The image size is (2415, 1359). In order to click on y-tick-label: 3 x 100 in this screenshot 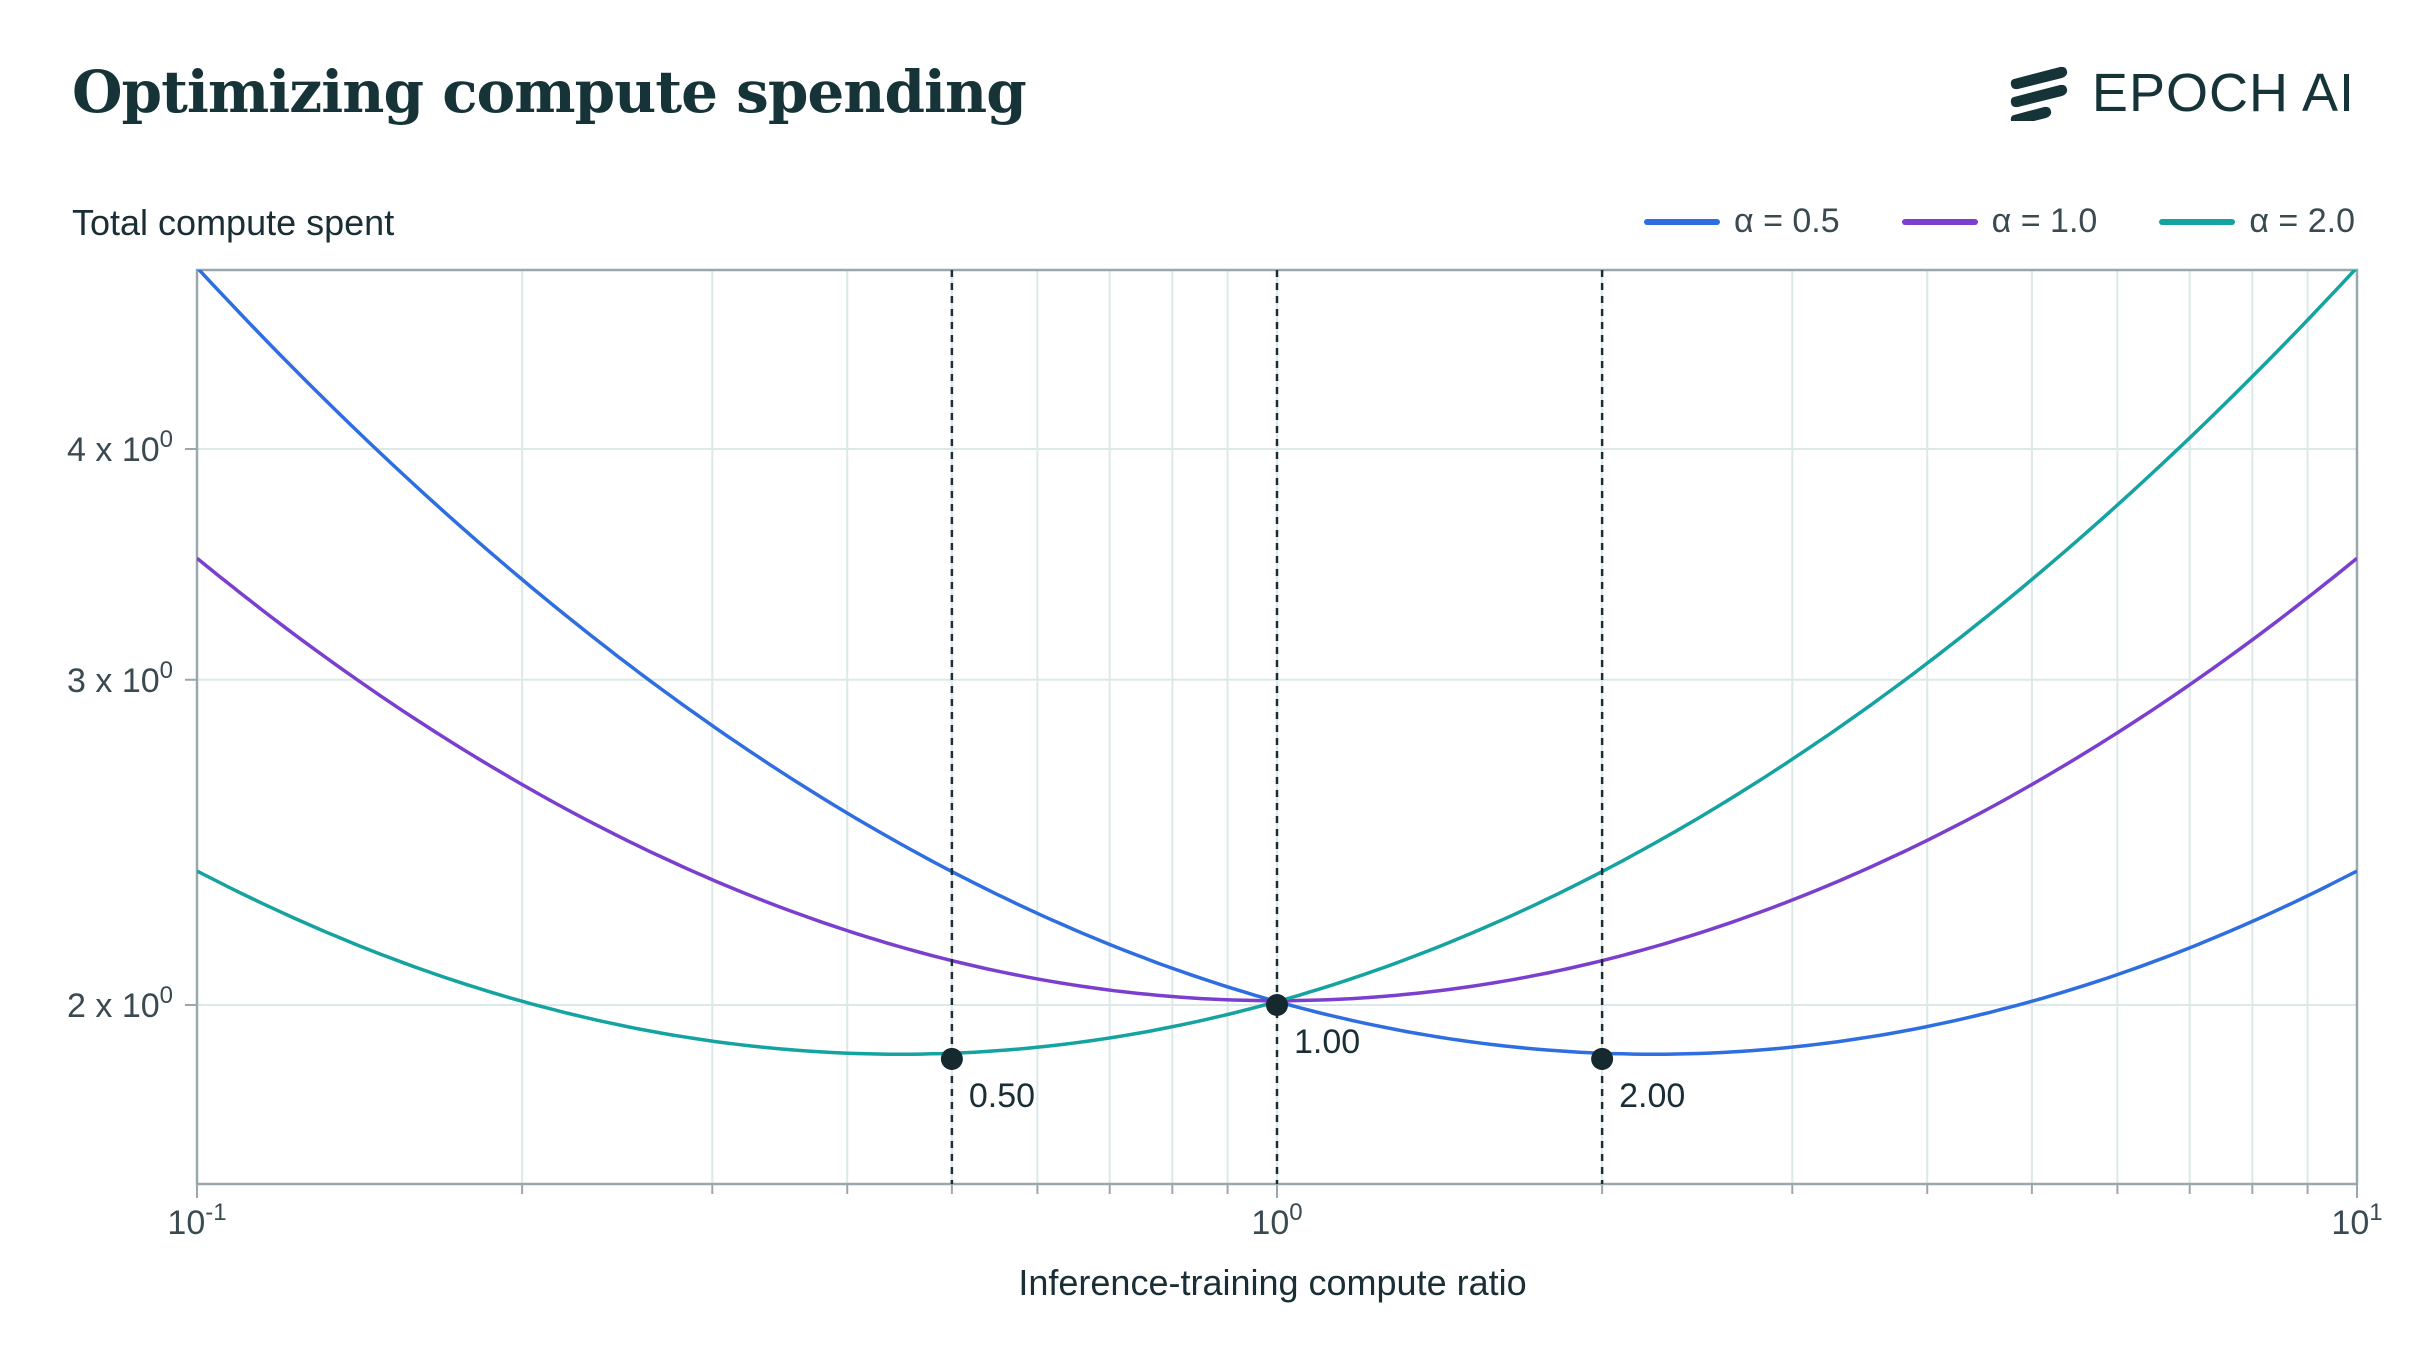, I will do `click(120, 678)`.